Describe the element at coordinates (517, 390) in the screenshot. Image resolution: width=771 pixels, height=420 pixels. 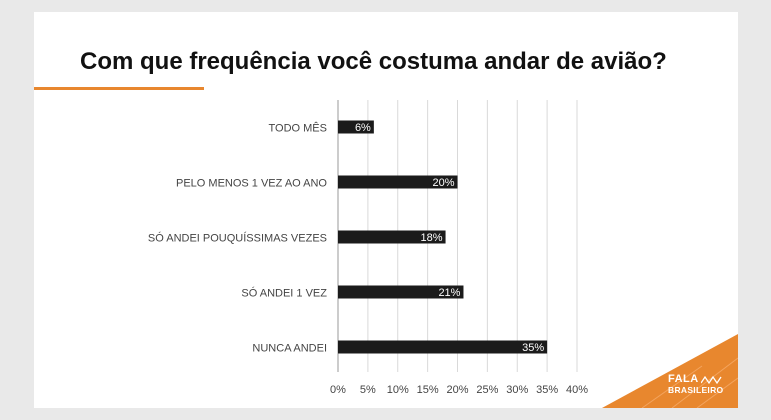
I see `x-tick-label: 30%` at that location.